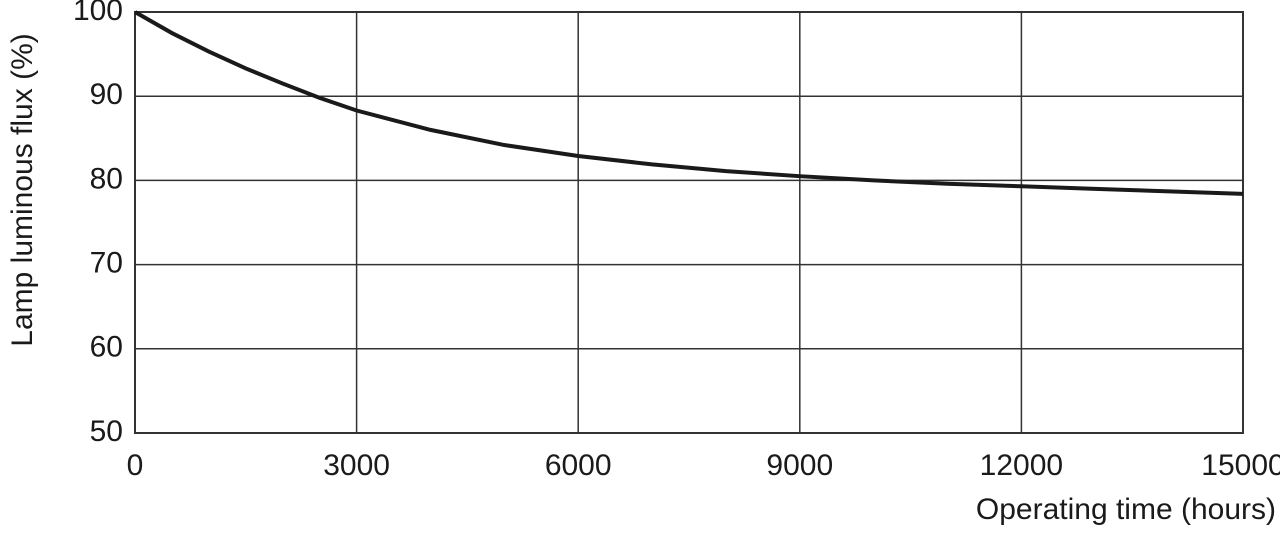 This screenshot has width=1280, height=541. I want to click on y-tick-label: 90, so click(106, 94).